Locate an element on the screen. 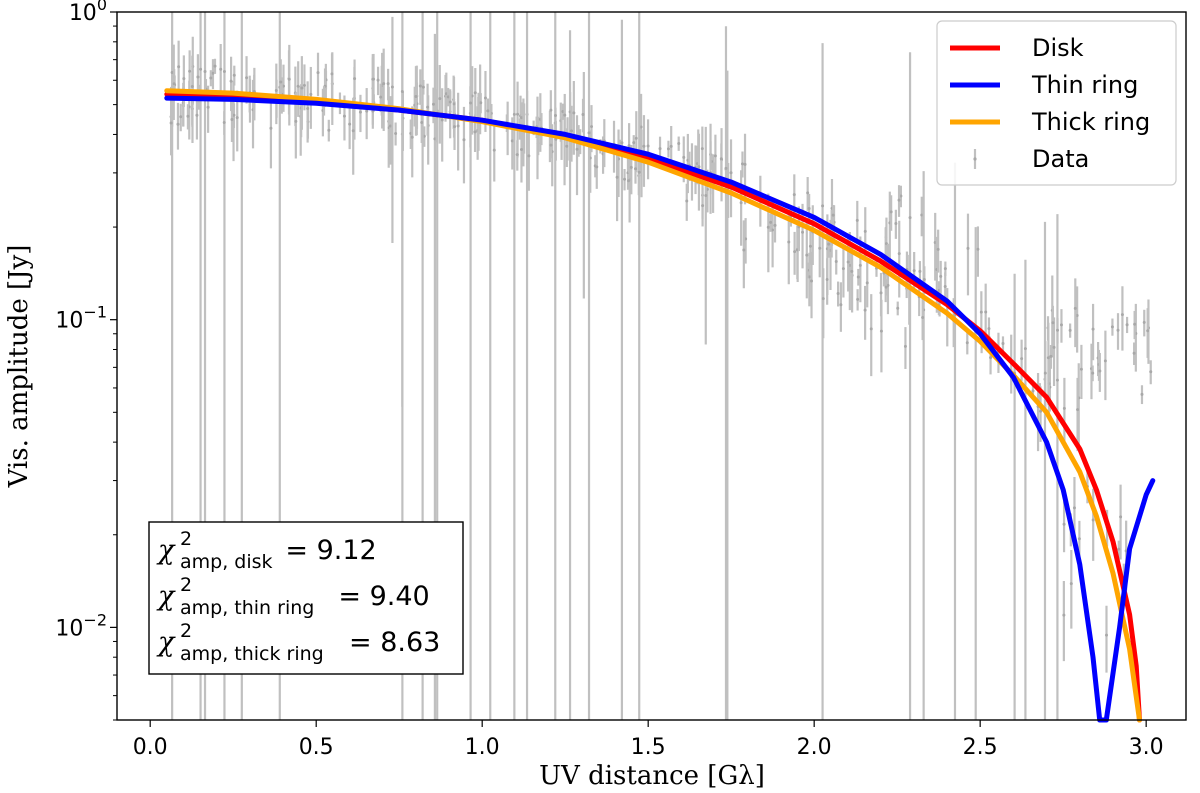 The width and height of the screenshot is (1200, 793). y-tick-label: 10−2 is located at coordinates (81, 625).